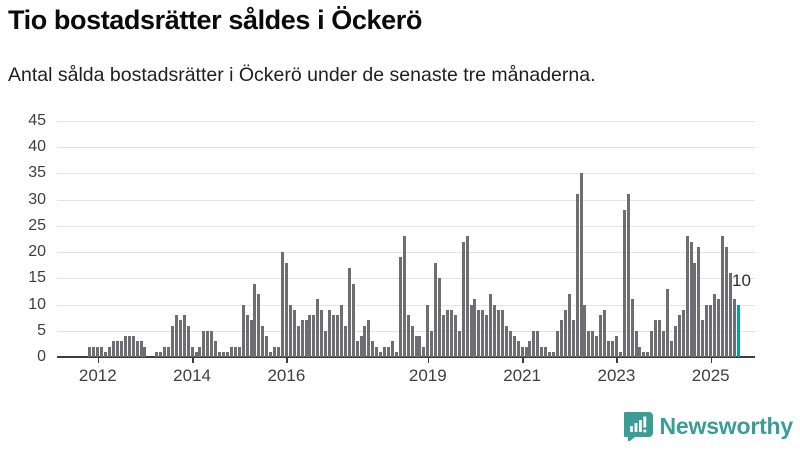  I want to click on bar-value-label: 10, so click(741, 280).